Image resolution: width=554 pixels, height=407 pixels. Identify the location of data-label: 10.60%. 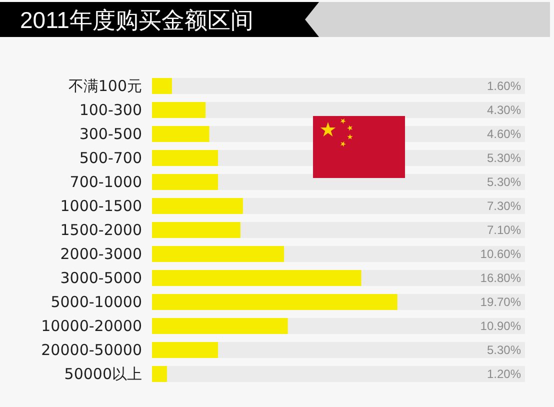
(501, 254).